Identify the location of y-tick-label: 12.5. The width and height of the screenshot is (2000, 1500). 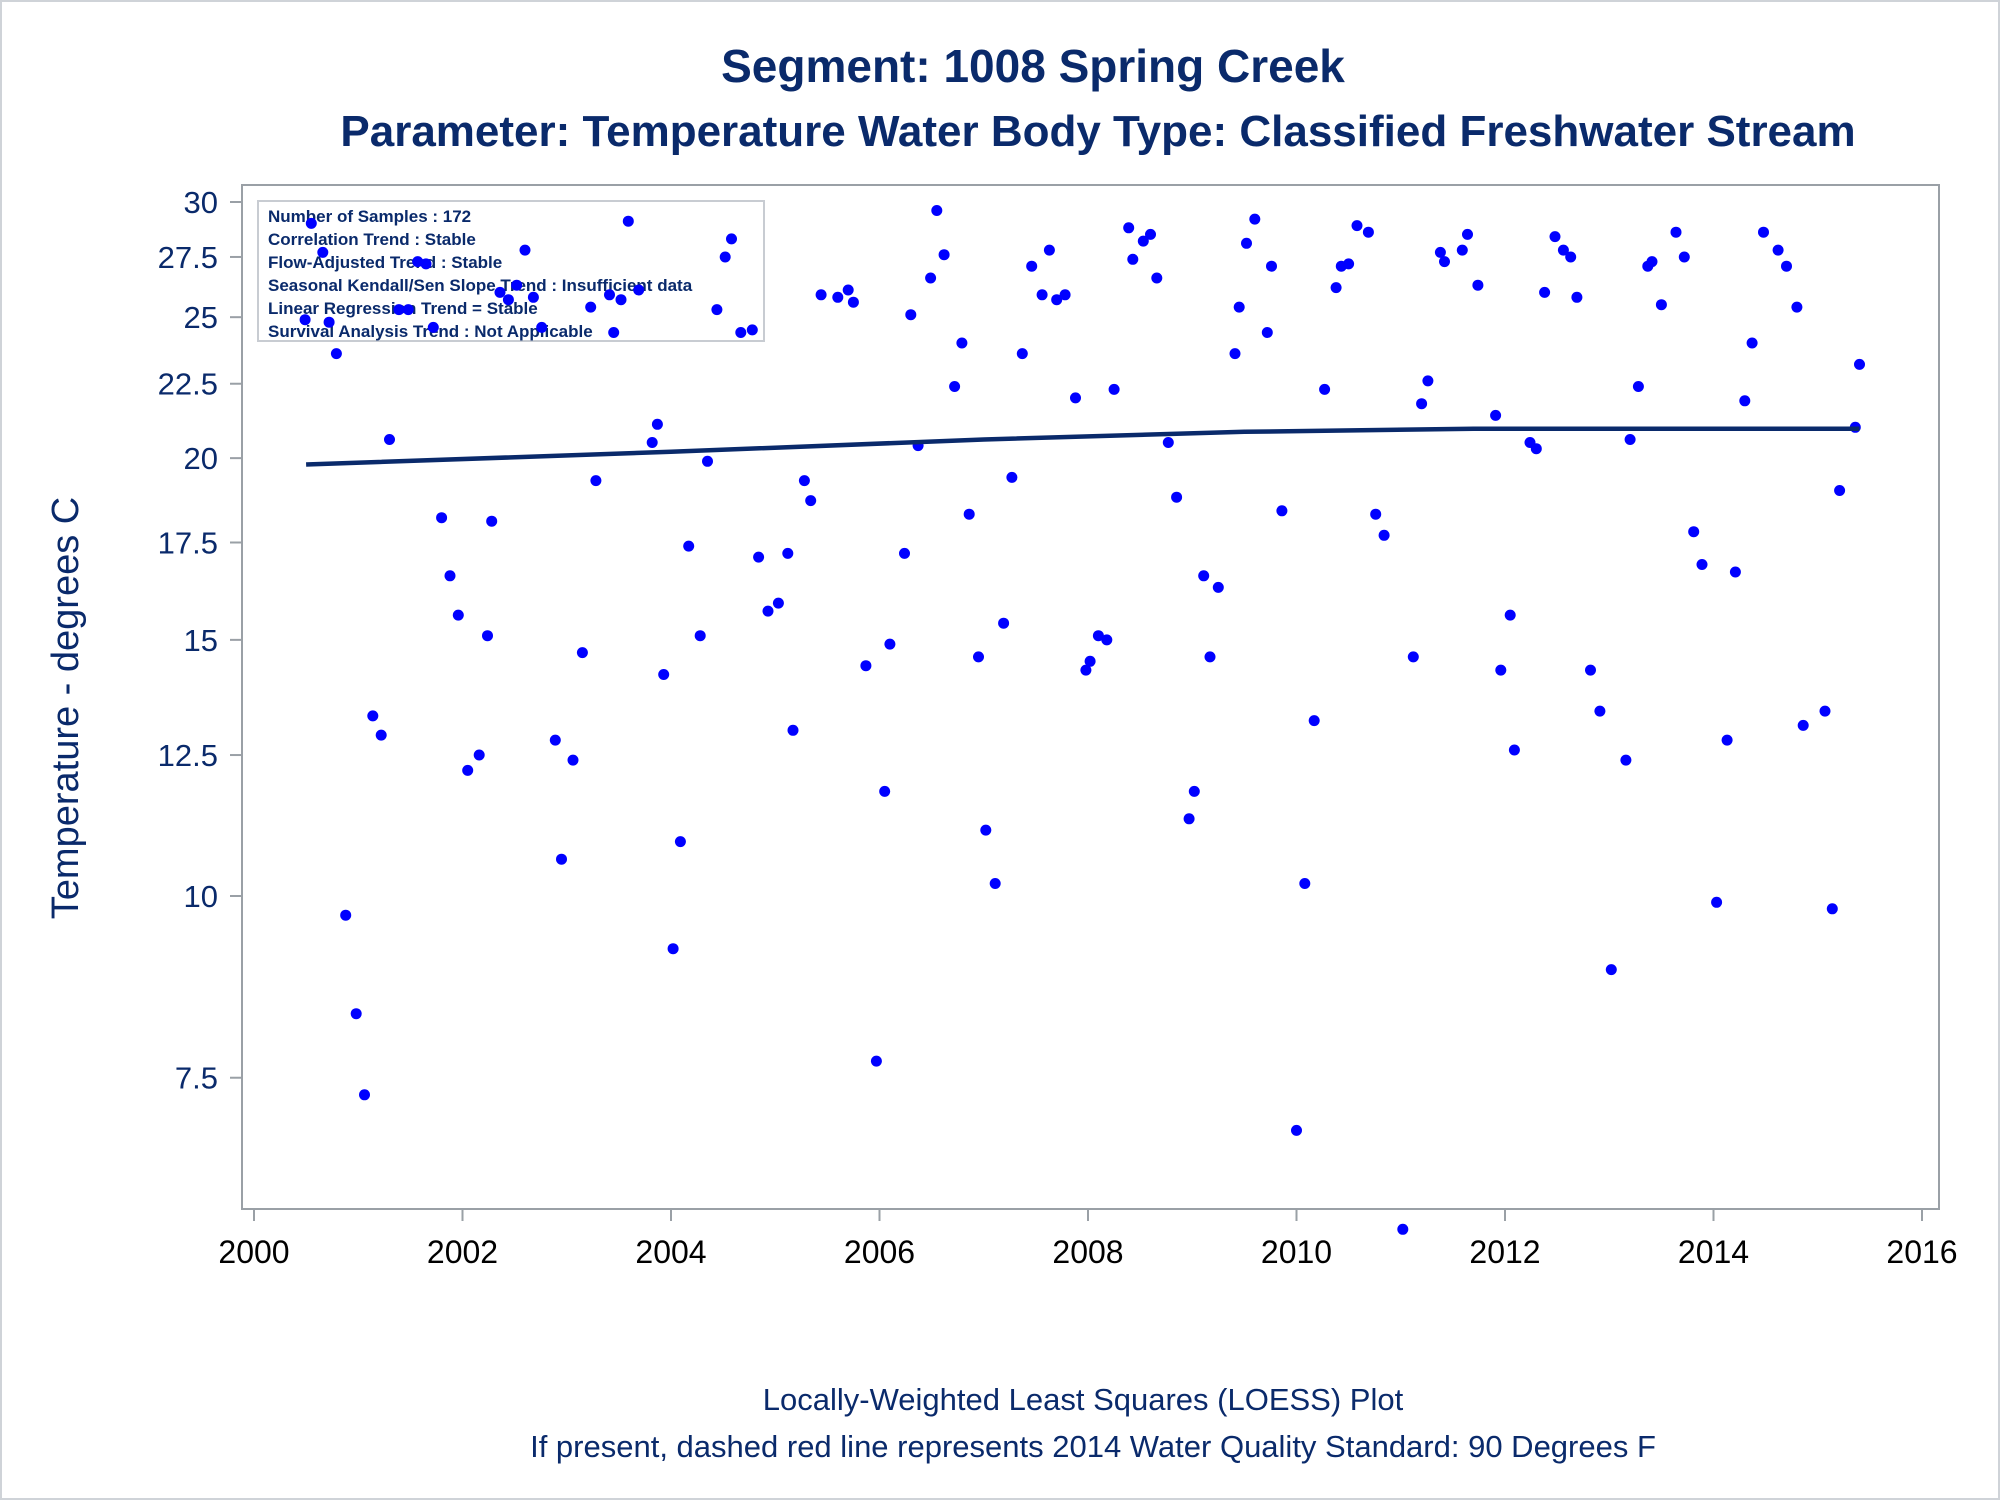
(188, 755).